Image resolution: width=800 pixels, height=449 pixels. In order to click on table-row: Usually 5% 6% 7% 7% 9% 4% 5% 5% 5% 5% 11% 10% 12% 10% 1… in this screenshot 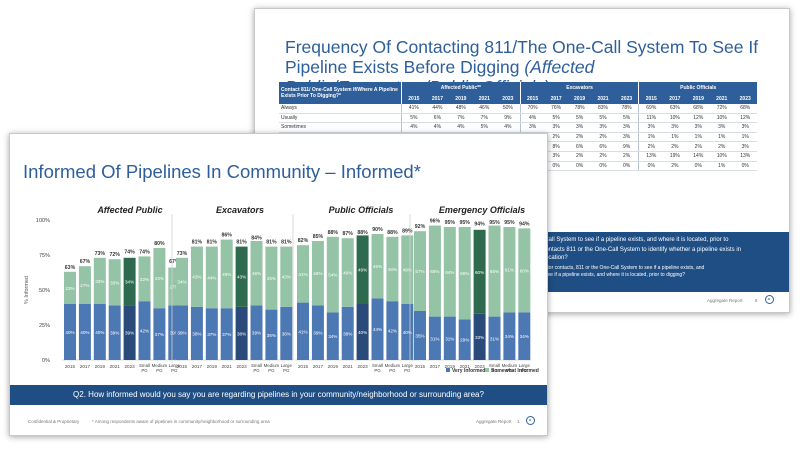, I will do `click(518, 118)`.